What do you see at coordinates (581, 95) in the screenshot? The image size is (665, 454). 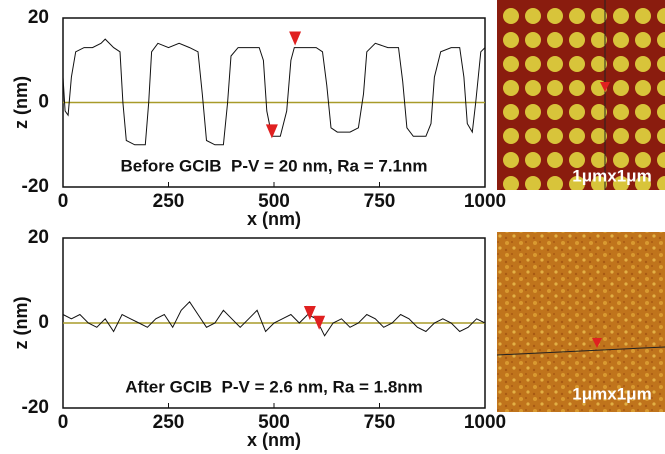 I see `afm-image-top` at bounding box center [581, 95].